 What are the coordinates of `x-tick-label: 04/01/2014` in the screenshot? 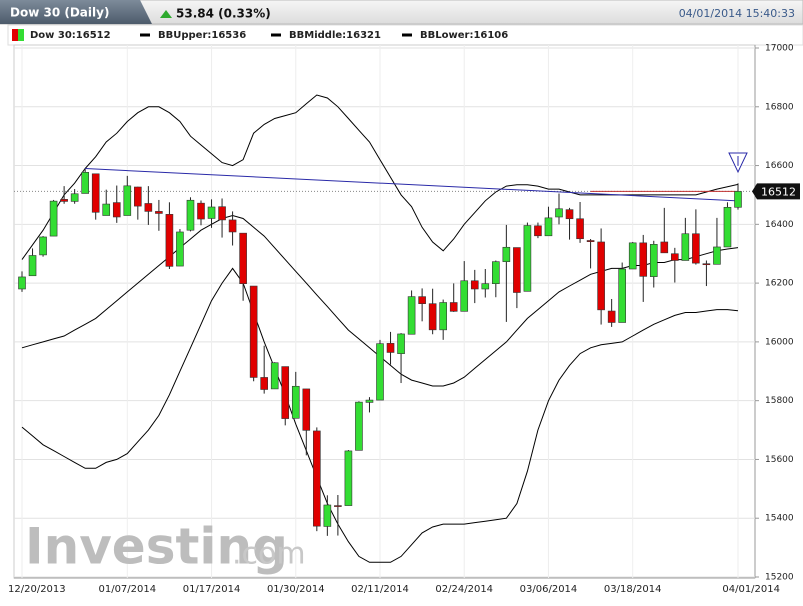 It's located at (751, 589).